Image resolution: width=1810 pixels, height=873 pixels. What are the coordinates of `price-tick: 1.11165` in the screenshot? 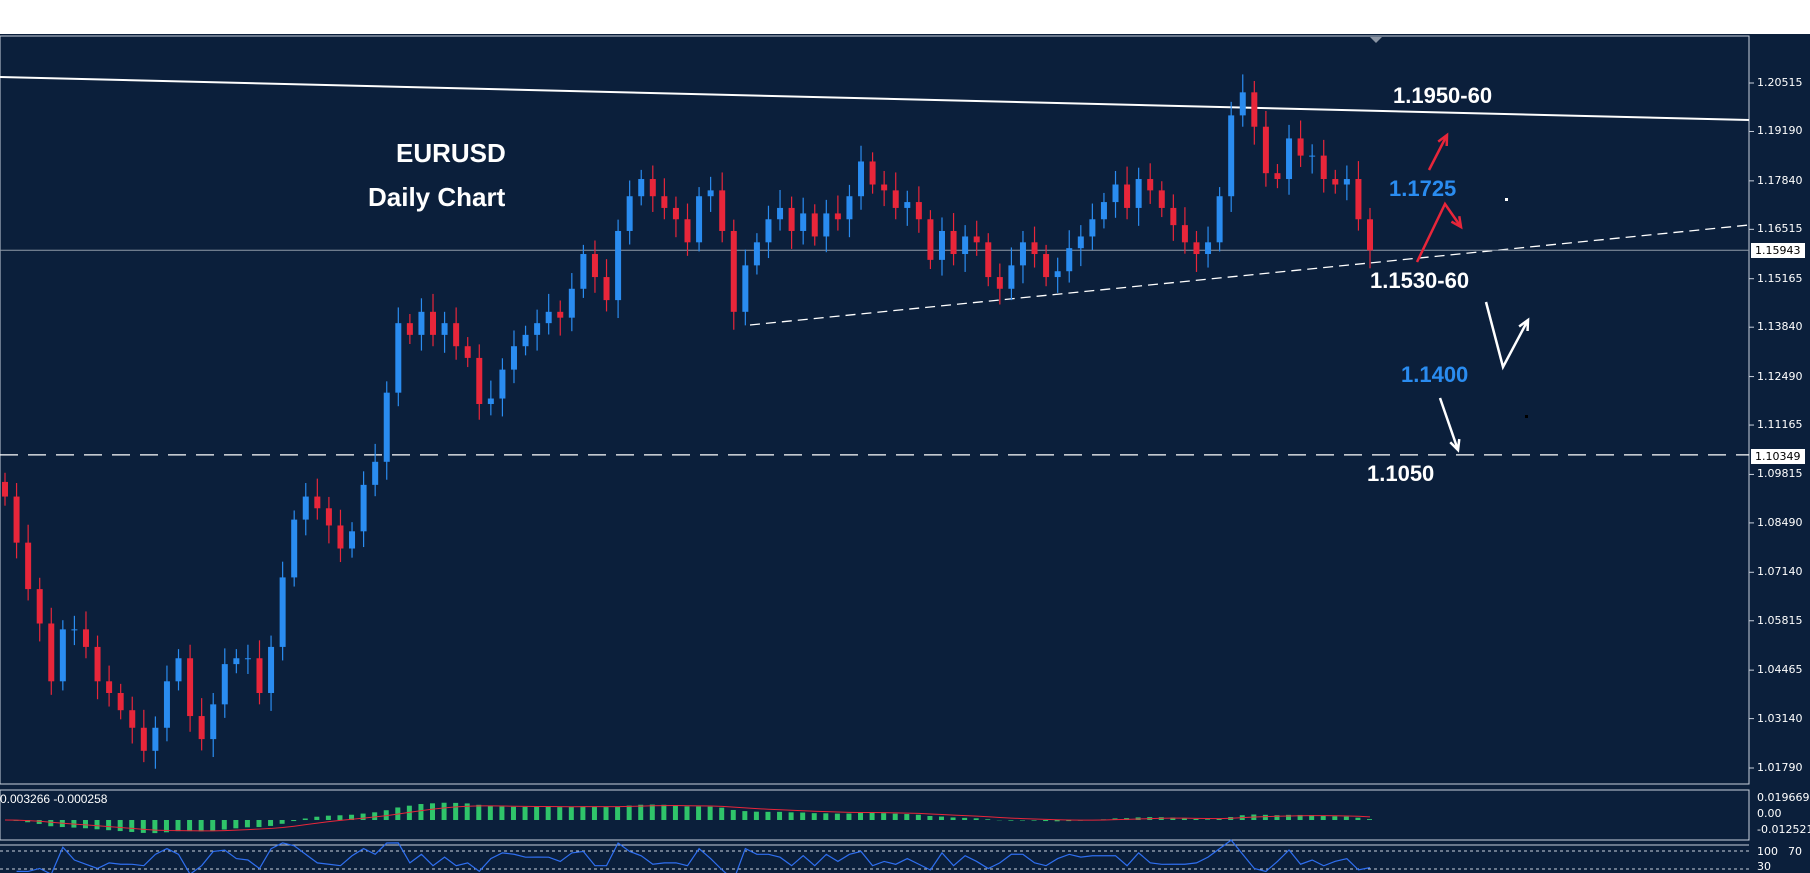 It's located at (1780, 425).